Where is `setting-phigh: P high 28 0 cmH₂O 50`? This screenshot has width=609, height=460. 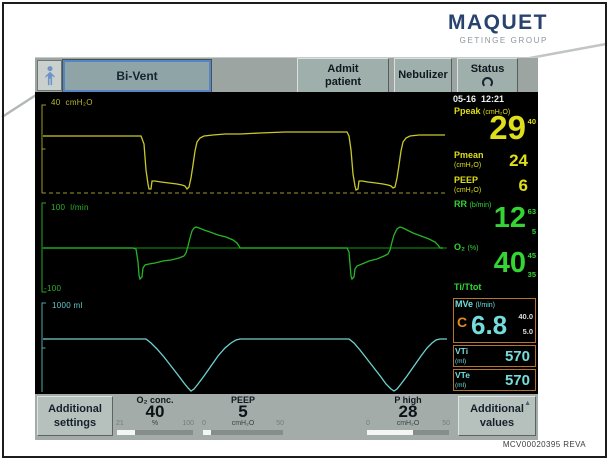 setting-phigh: P high 28 0 cmH₂O 50 is located at coordinates (408, 417).